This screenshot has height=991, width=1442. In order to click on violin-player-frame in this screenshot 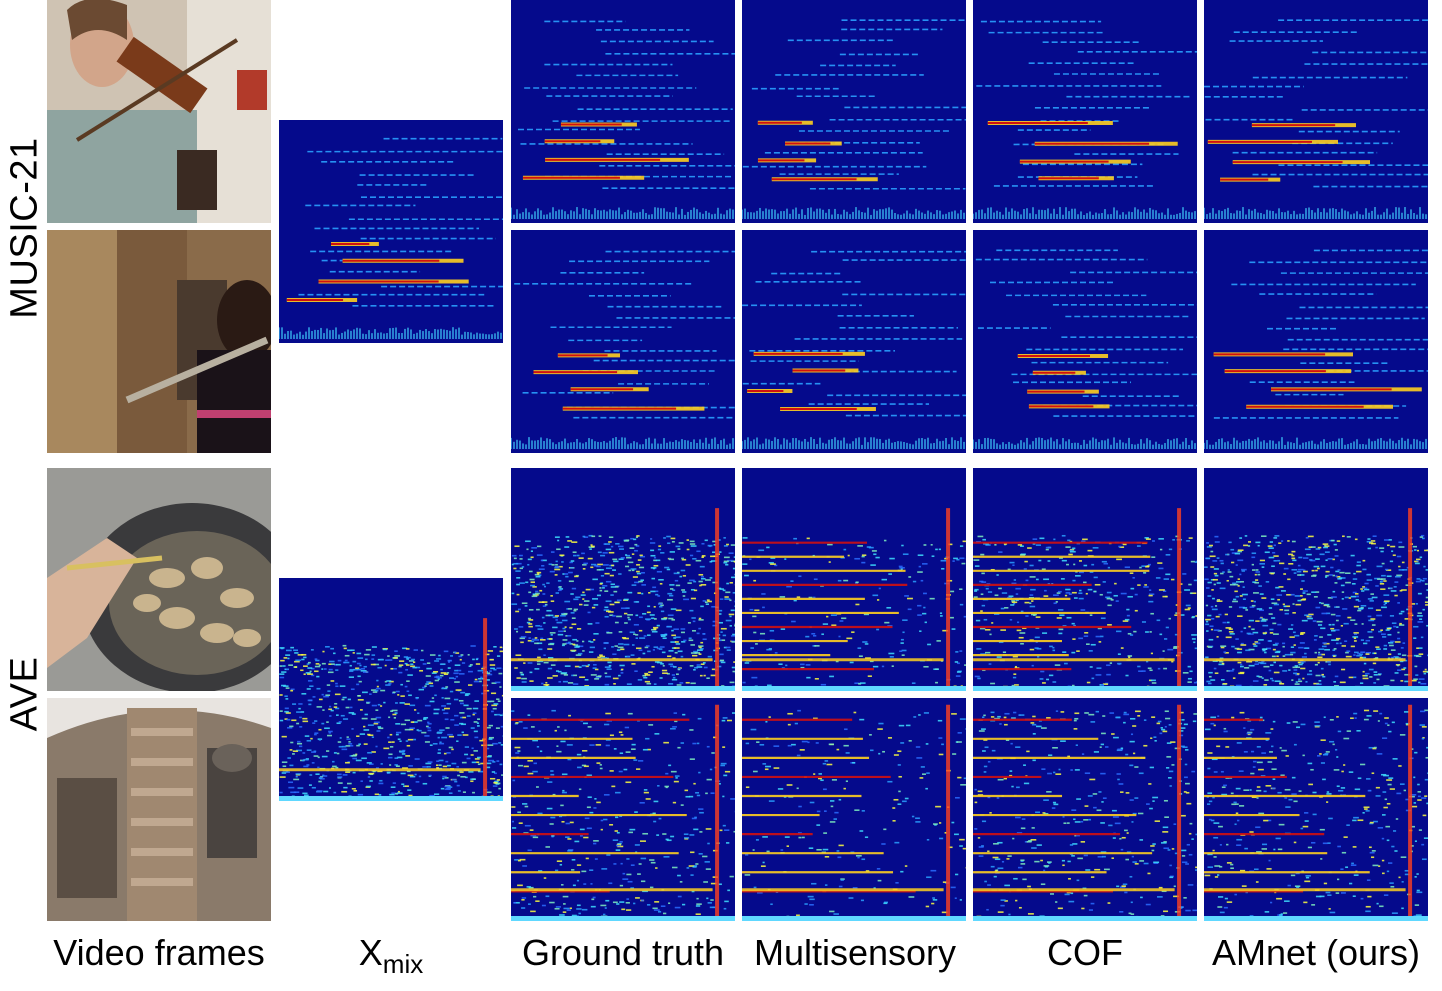, I will do `click(159, 111)`.